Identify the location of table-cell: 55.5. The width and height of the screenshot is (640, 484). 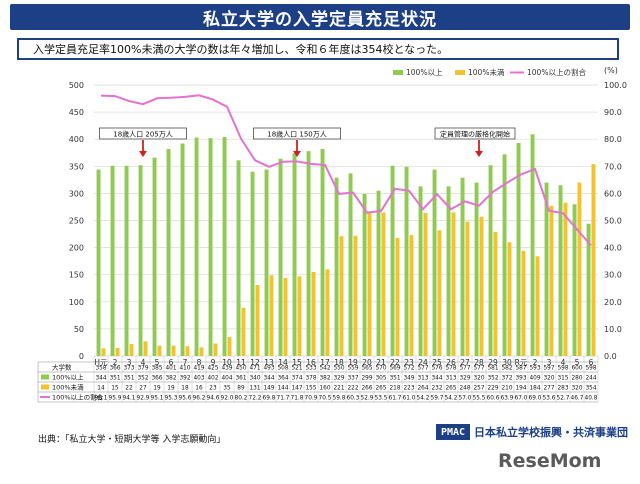
(479, 399).